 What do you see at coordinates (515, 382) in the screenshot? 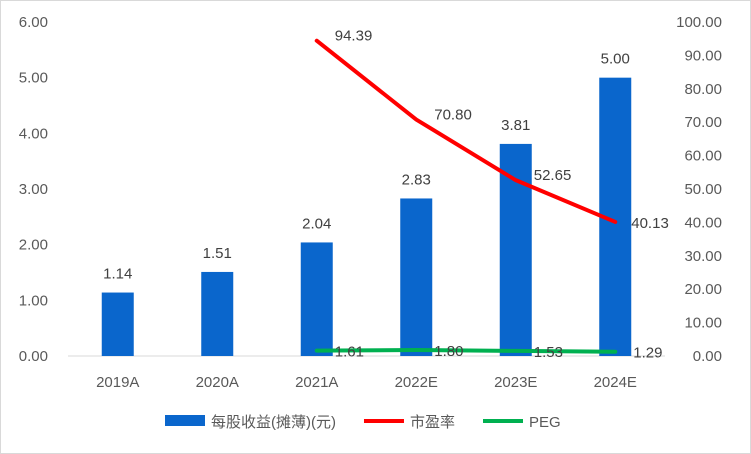
I see `x-tick-label: 2023E` at bounding box center [515, 382].